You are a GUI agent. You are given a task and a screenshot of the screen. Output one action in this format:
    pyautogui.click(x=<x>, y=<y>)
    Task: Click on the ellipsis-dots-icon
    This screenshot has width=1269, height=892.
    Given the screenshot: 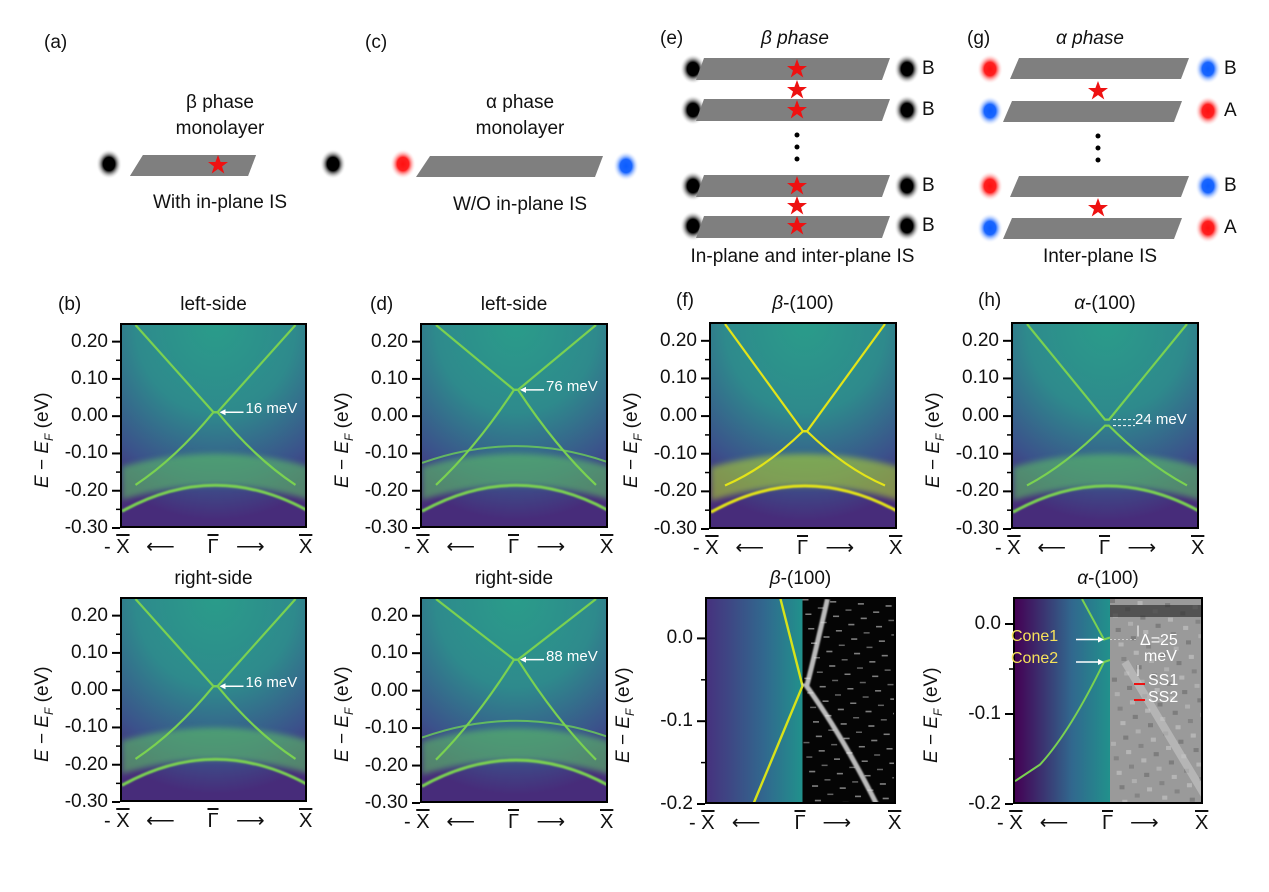 What is the action you would take?
    pyautogui.click(x=797, y=147)
    